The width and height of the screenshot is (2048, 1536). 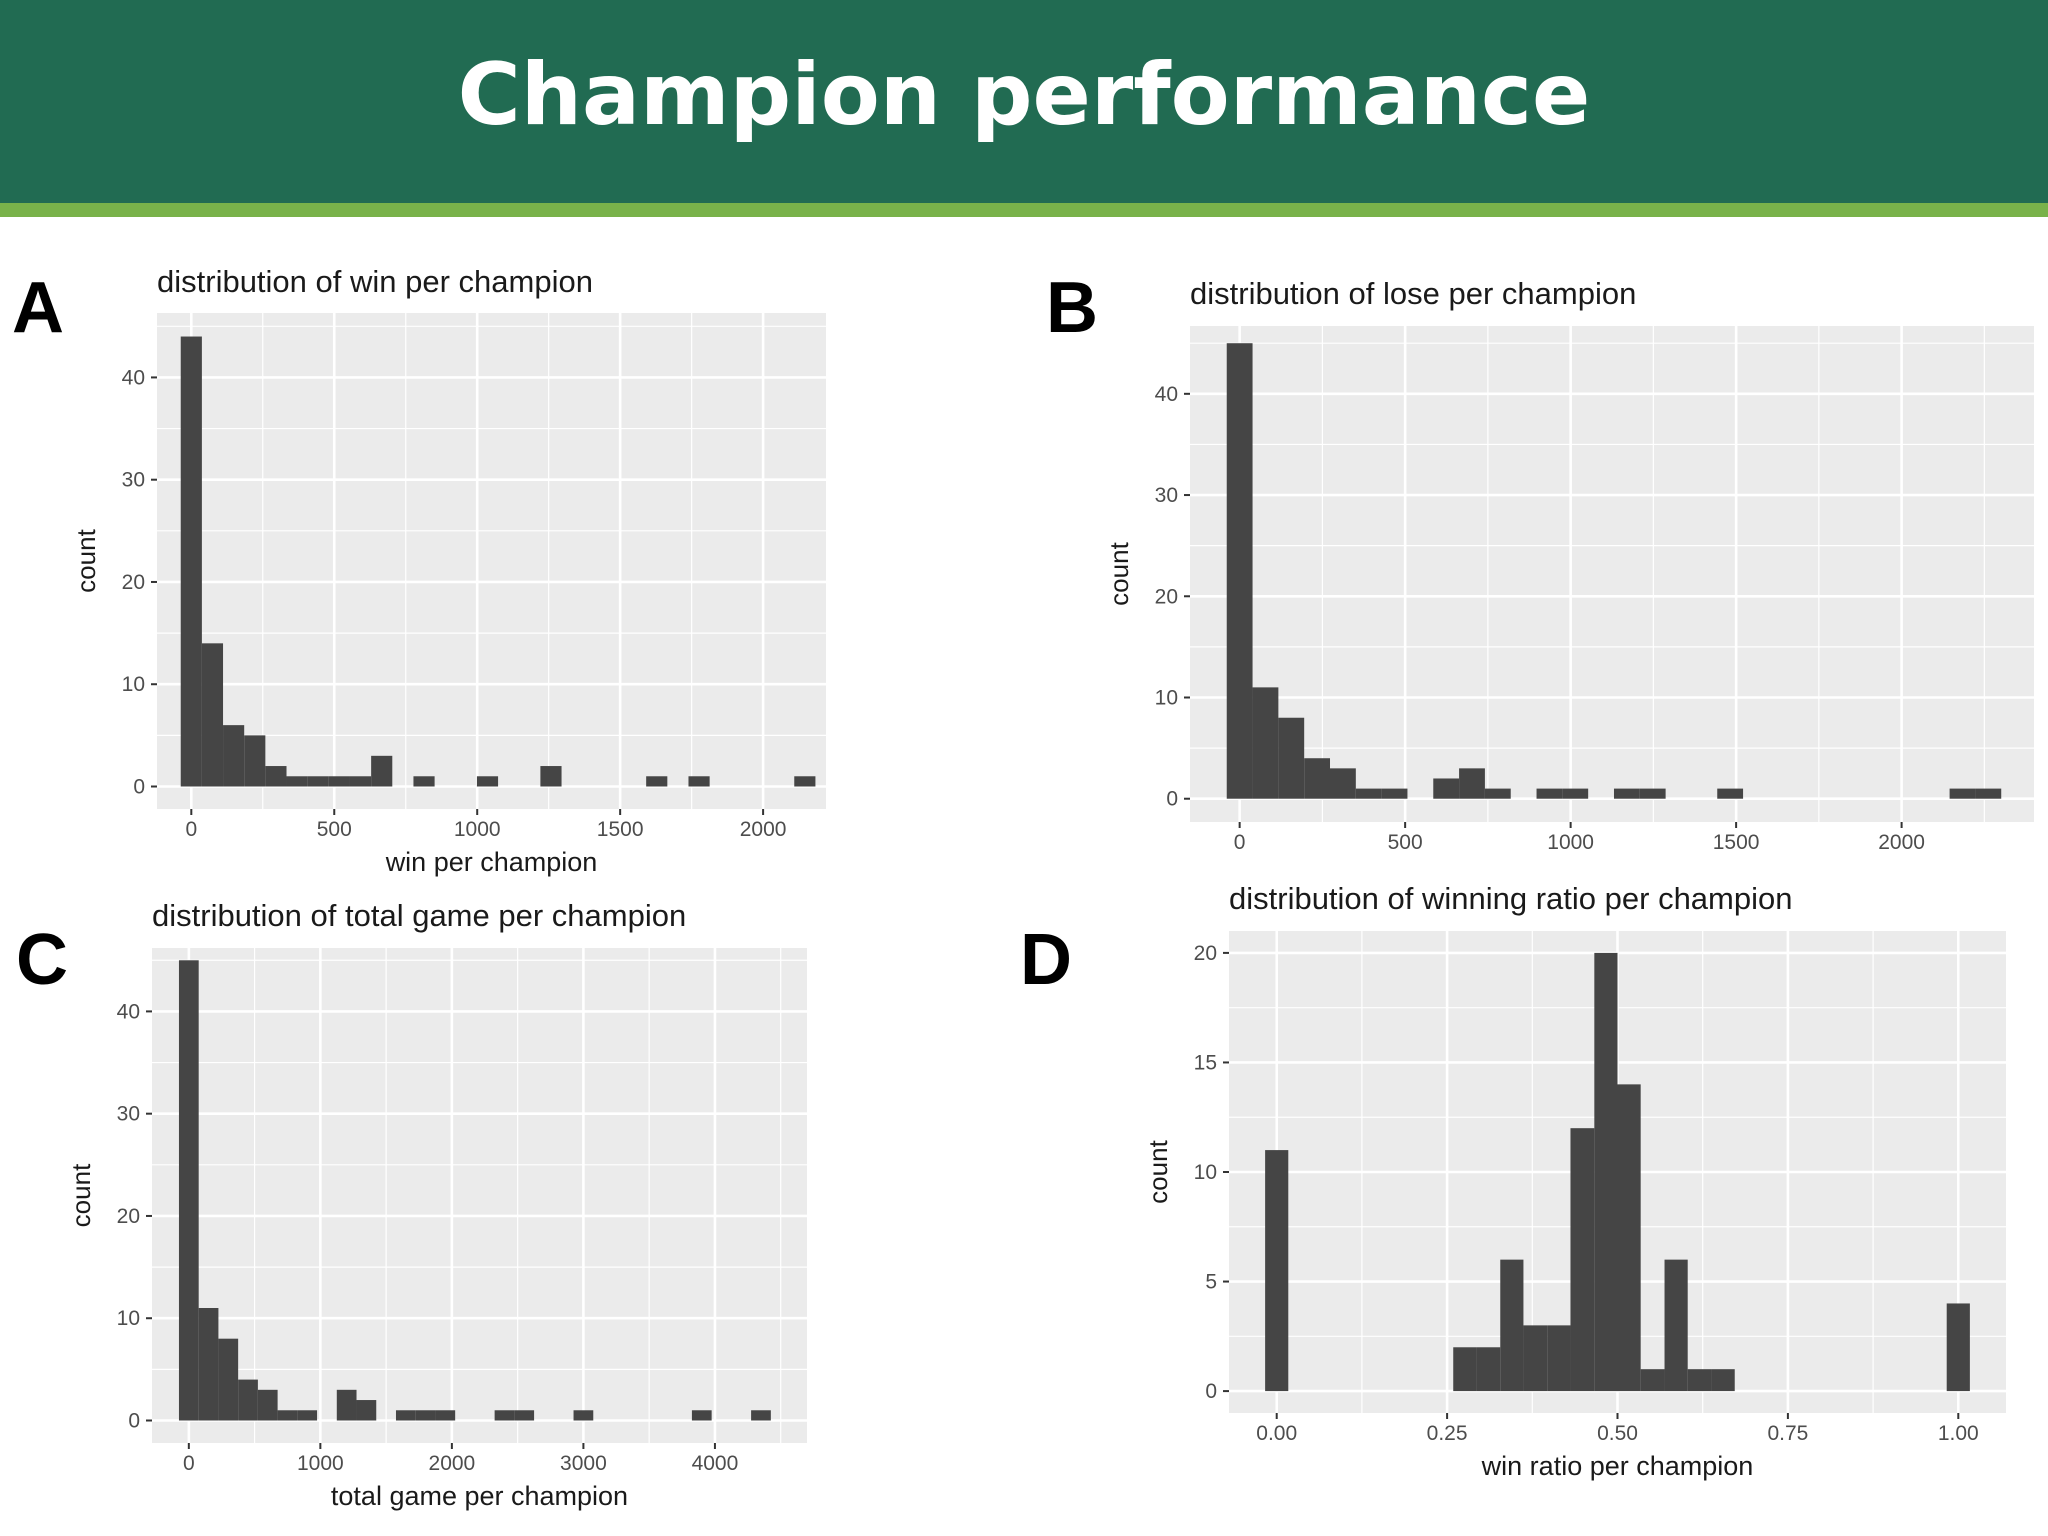 I want to click on page-title: Champion performance, so click(x=1024, y=95).